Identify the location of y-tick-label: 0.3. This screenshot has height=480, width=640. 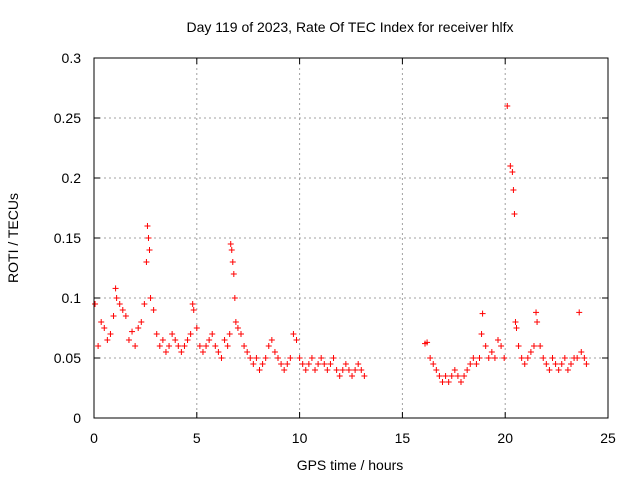
(72, 58).